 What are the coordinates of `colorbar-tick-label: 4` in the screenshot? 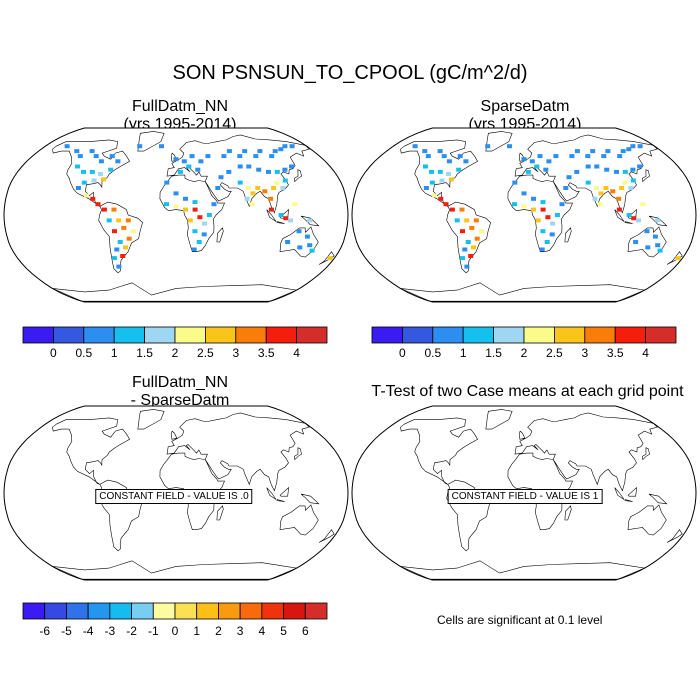 It's located at (296, 353).